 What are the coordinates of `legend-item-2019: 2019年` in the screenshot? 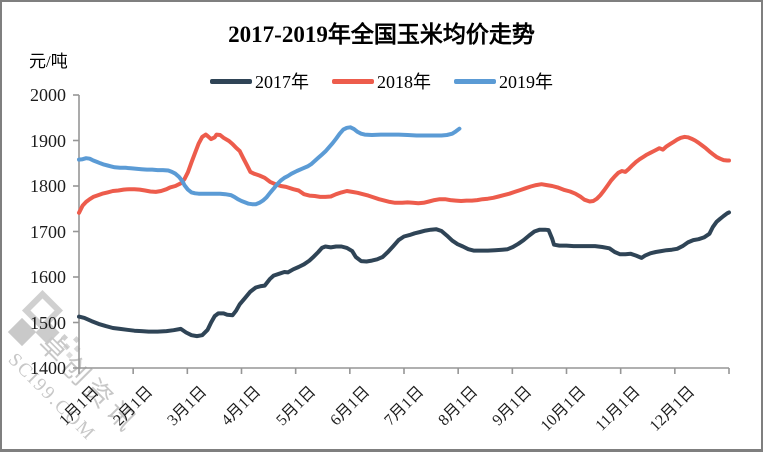 It's located at (503, 81).